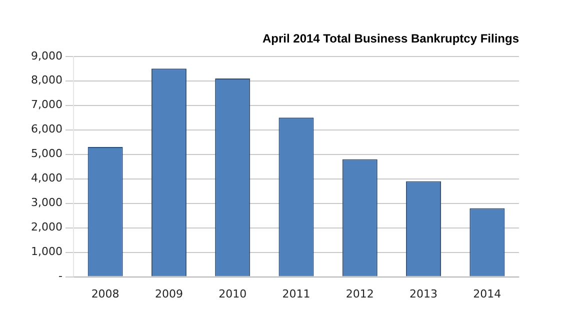 This screenshot has height=332, width=567. Describe the element at coordinates (46, 129) in the screenshot. I see `y-tick-label: 6,000` at that location.